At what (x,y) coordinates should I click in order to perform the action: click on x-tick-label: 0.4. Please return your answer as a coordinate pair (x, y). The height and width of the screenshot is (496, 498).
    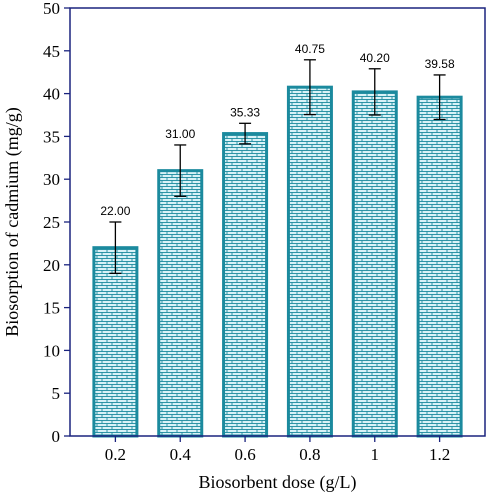
    Looking at the image, I should click on (181, 454).